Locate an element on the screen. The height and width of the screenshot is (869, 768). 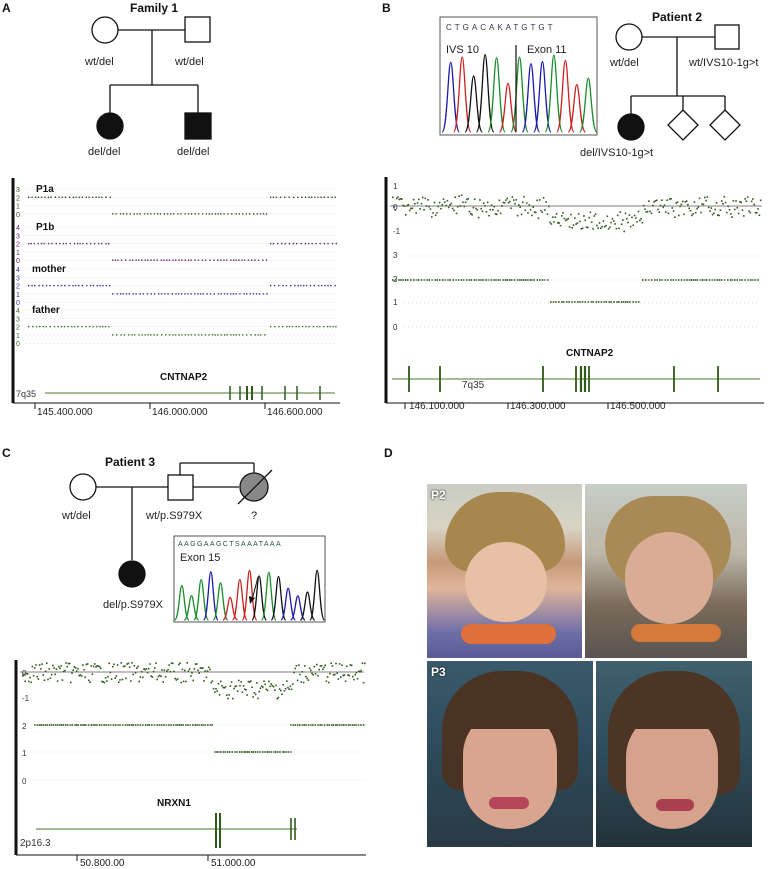
panel-a-track-tick: 4 is located at coordinates (18, 228).